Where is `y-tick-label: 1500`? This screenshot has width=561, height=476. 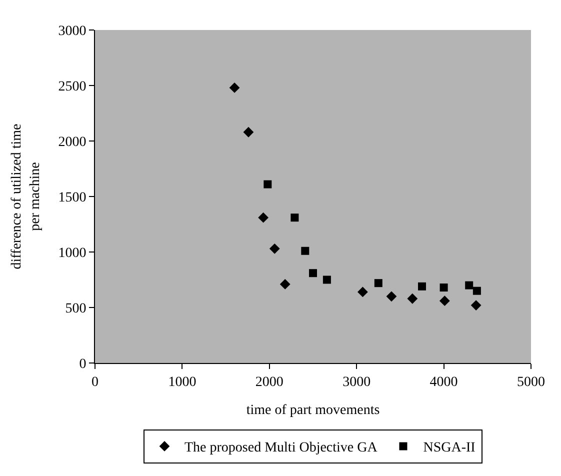
y-tick-label: 1500 is located at coordinates (72, 198).